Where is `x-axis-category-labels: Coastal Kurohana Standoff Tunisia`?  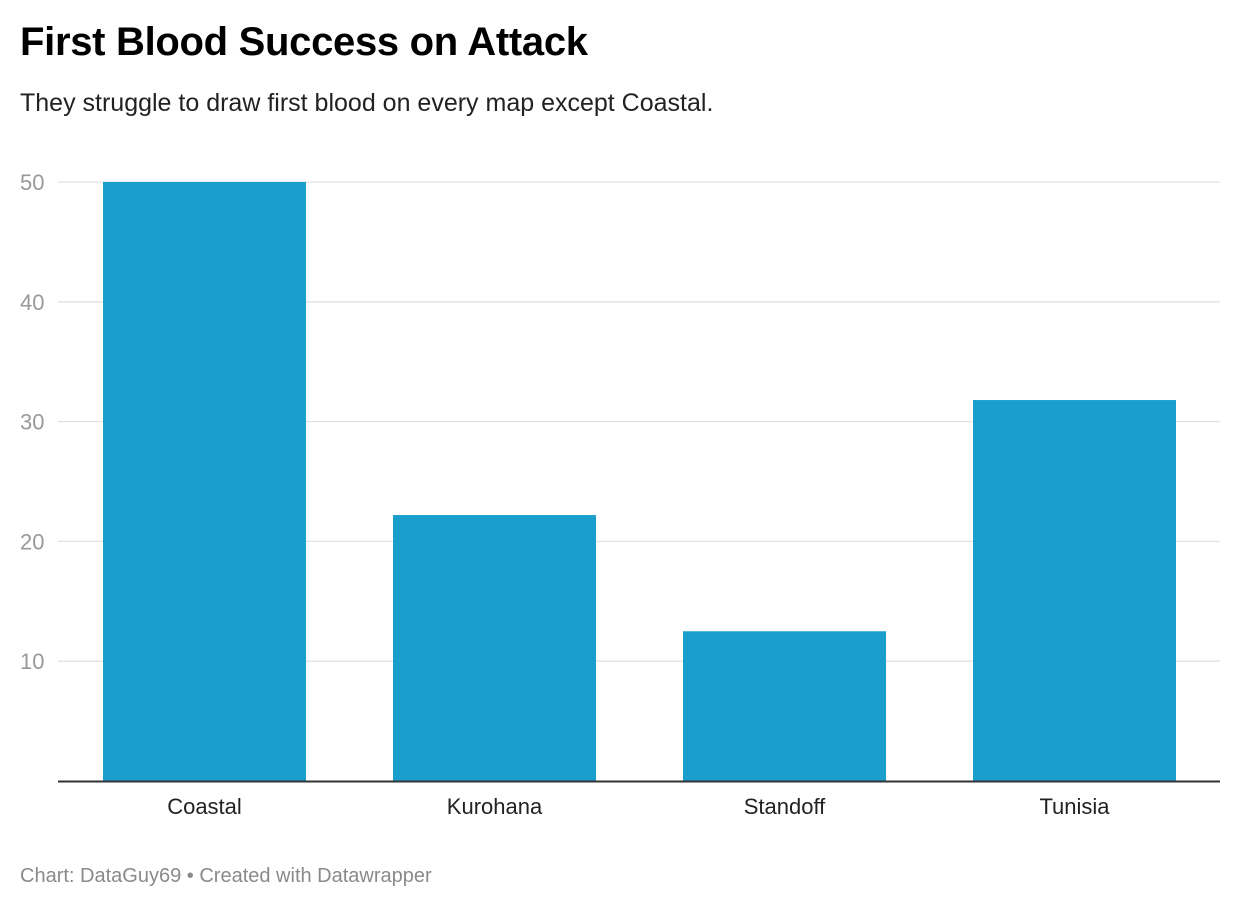 x-axis-category-labels: Coastal Kurohana Standoff Tunisia is located at coordinates (638, 806).